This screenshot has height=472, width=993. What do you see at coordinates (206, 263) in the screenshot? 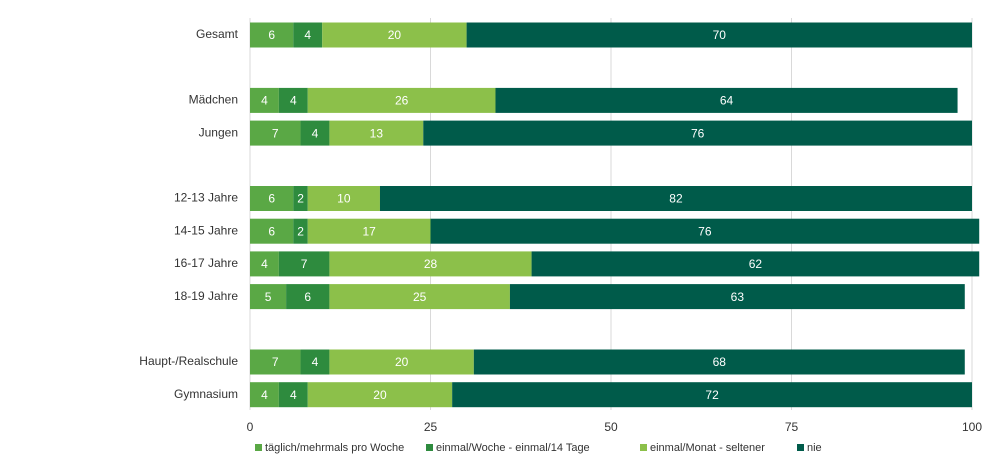
I see `y-tick-label: 16-17 Jahre` at bounding box center [206, 263].